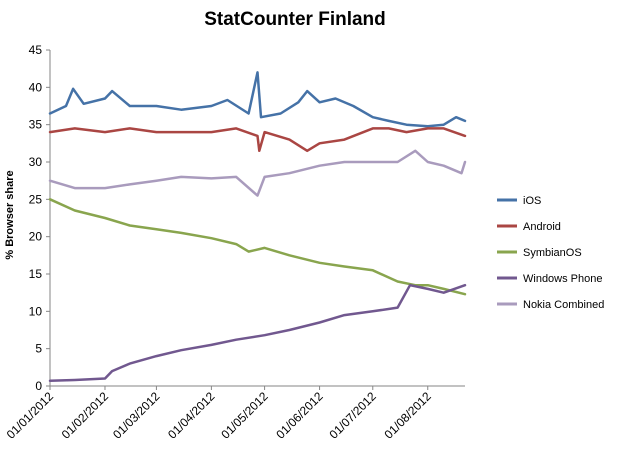  I want to click on y-tick-label: 35, so click(36, 125).